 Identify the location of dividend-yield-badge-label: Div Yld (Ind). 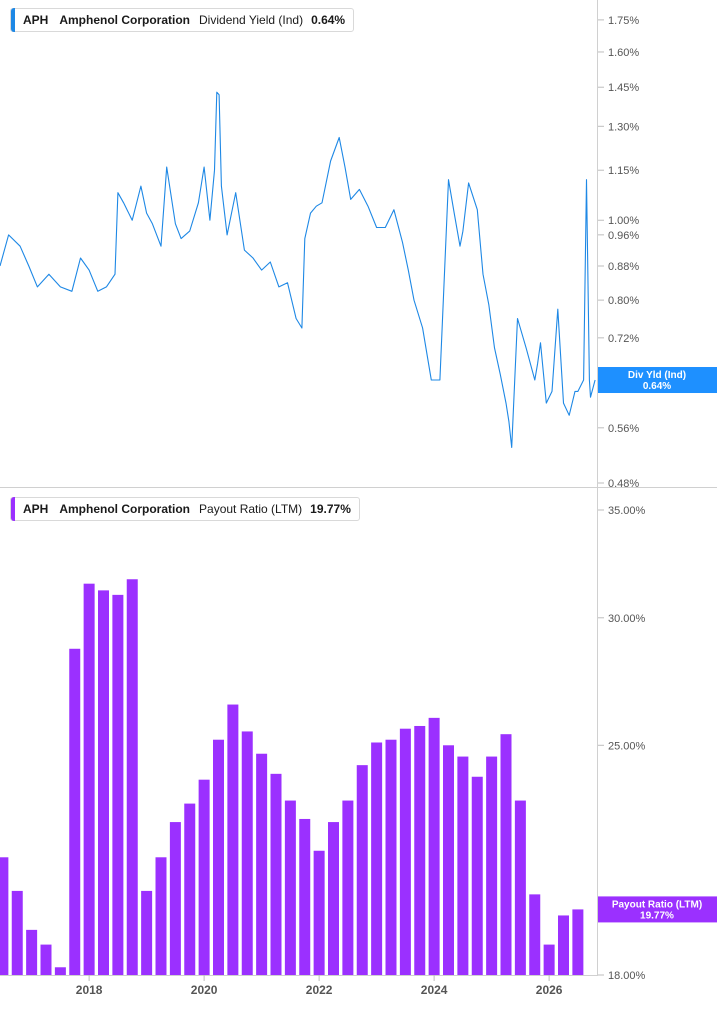
(657, 375).